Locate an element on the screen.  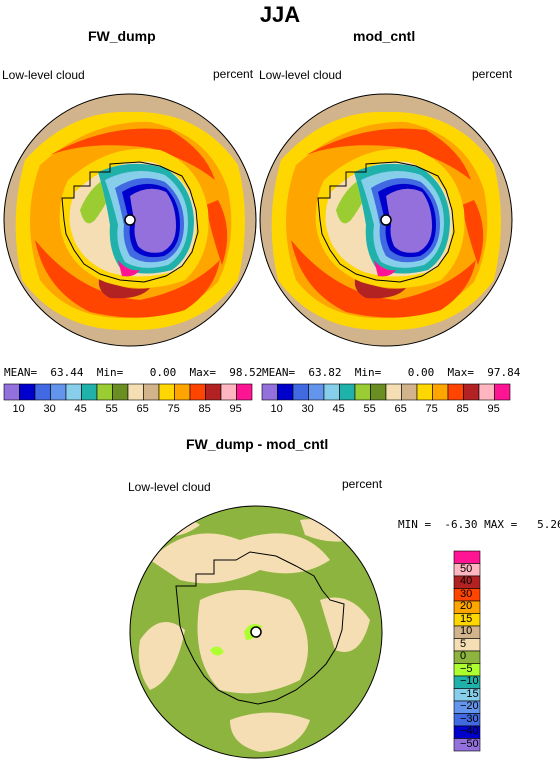
colorbar-tick-label: −50 is located at coordinates (469, 743).